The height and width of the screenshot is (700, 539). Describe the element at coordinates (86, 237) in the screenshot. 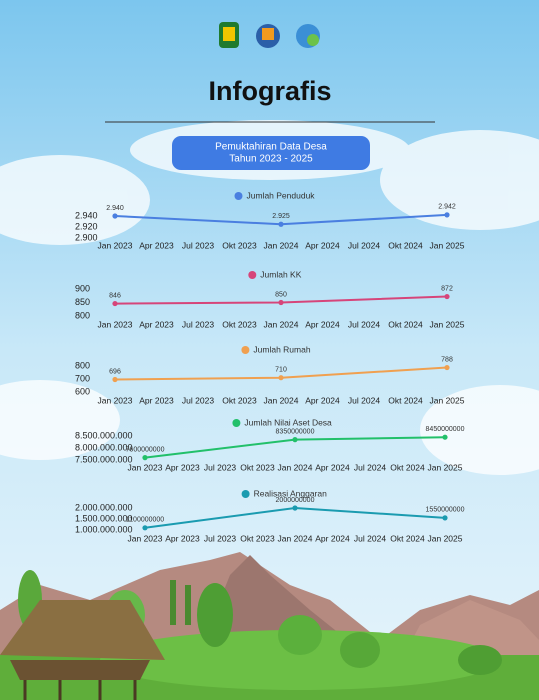

I see `y-tick-label: 2.900` at that location.